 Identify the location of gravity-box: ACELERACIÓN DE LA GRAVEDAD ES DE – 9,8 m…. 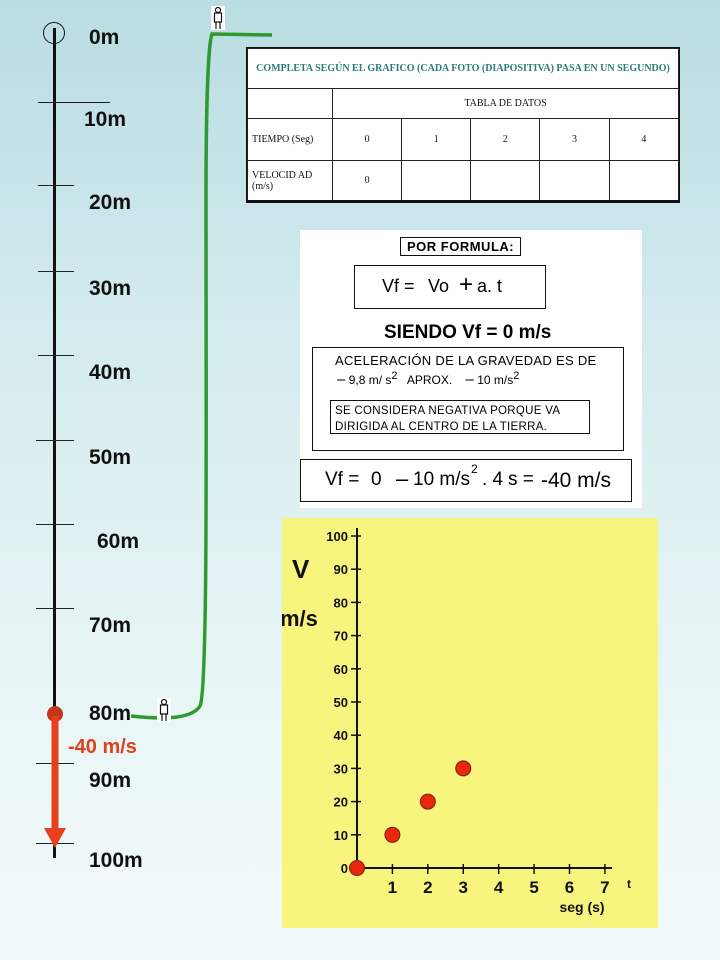
(468, 399).